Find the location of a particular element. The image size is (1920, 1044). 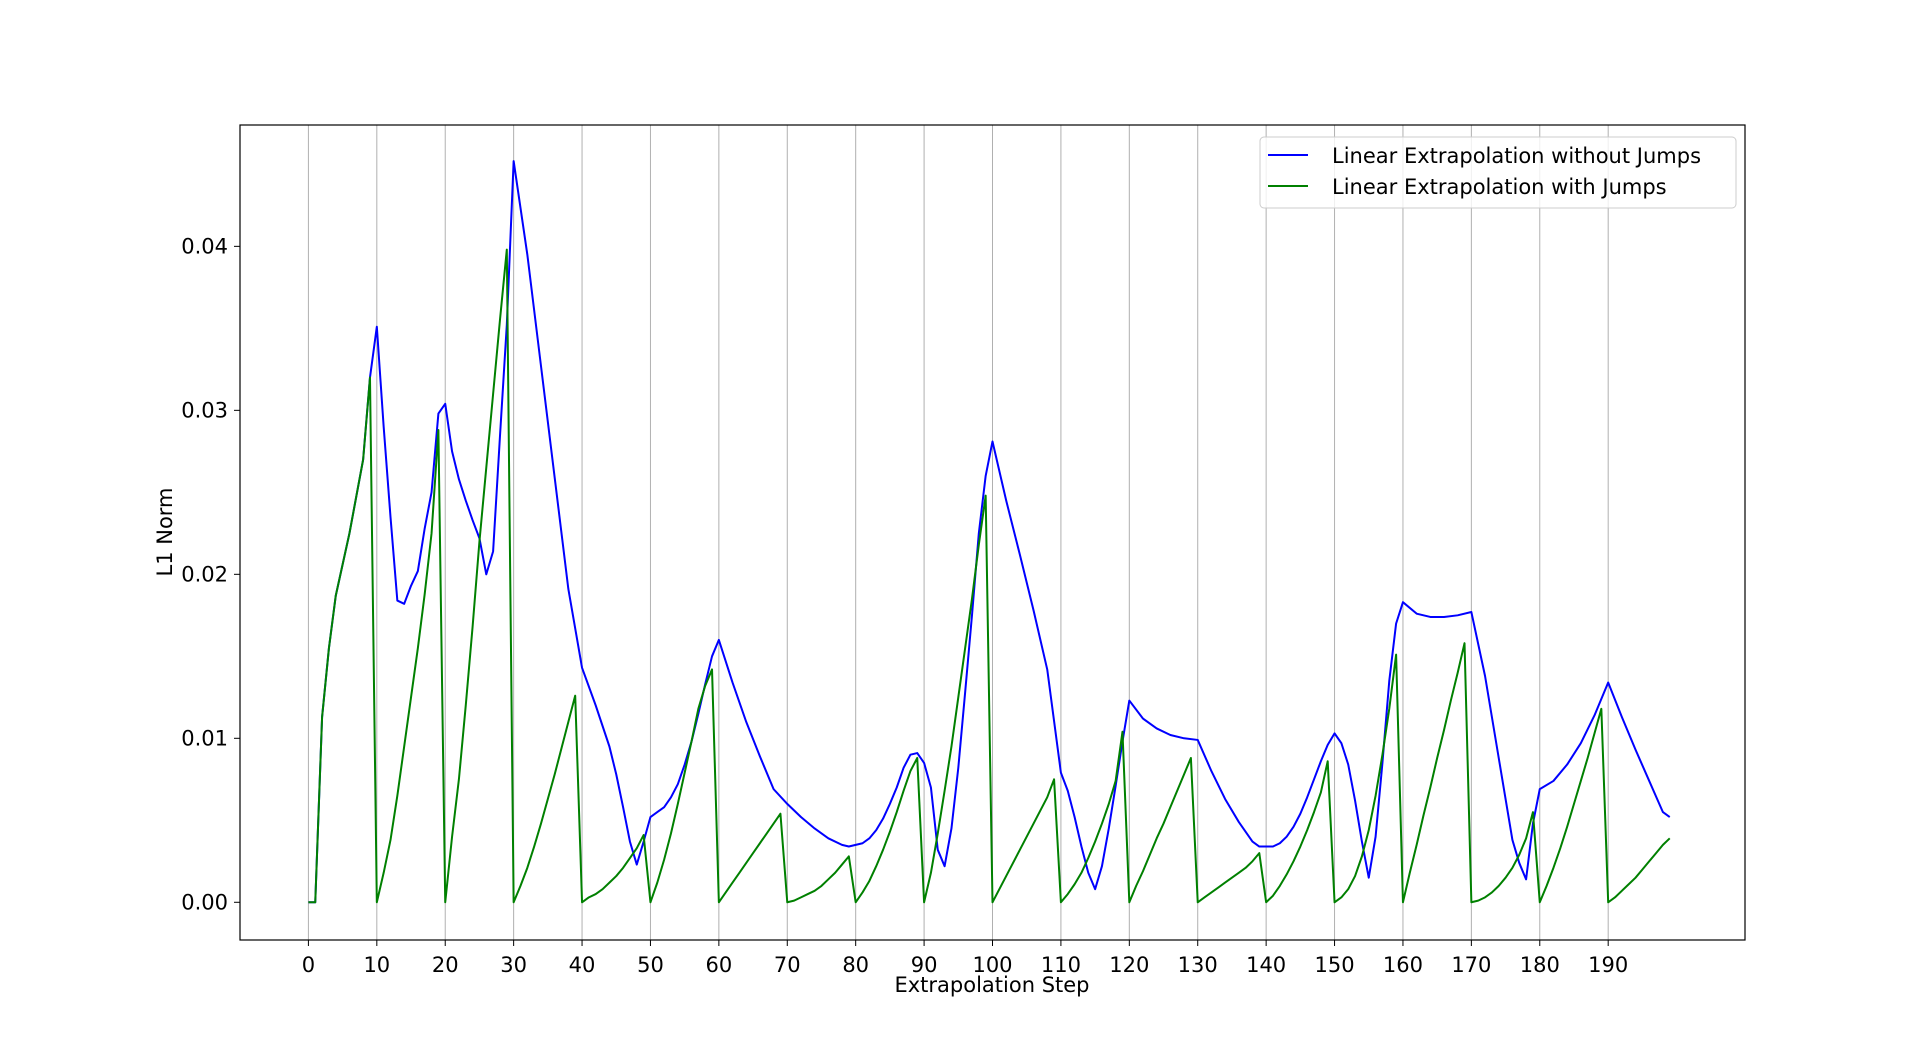

x-tick-label: 60 is located at coordinates (718, 965).